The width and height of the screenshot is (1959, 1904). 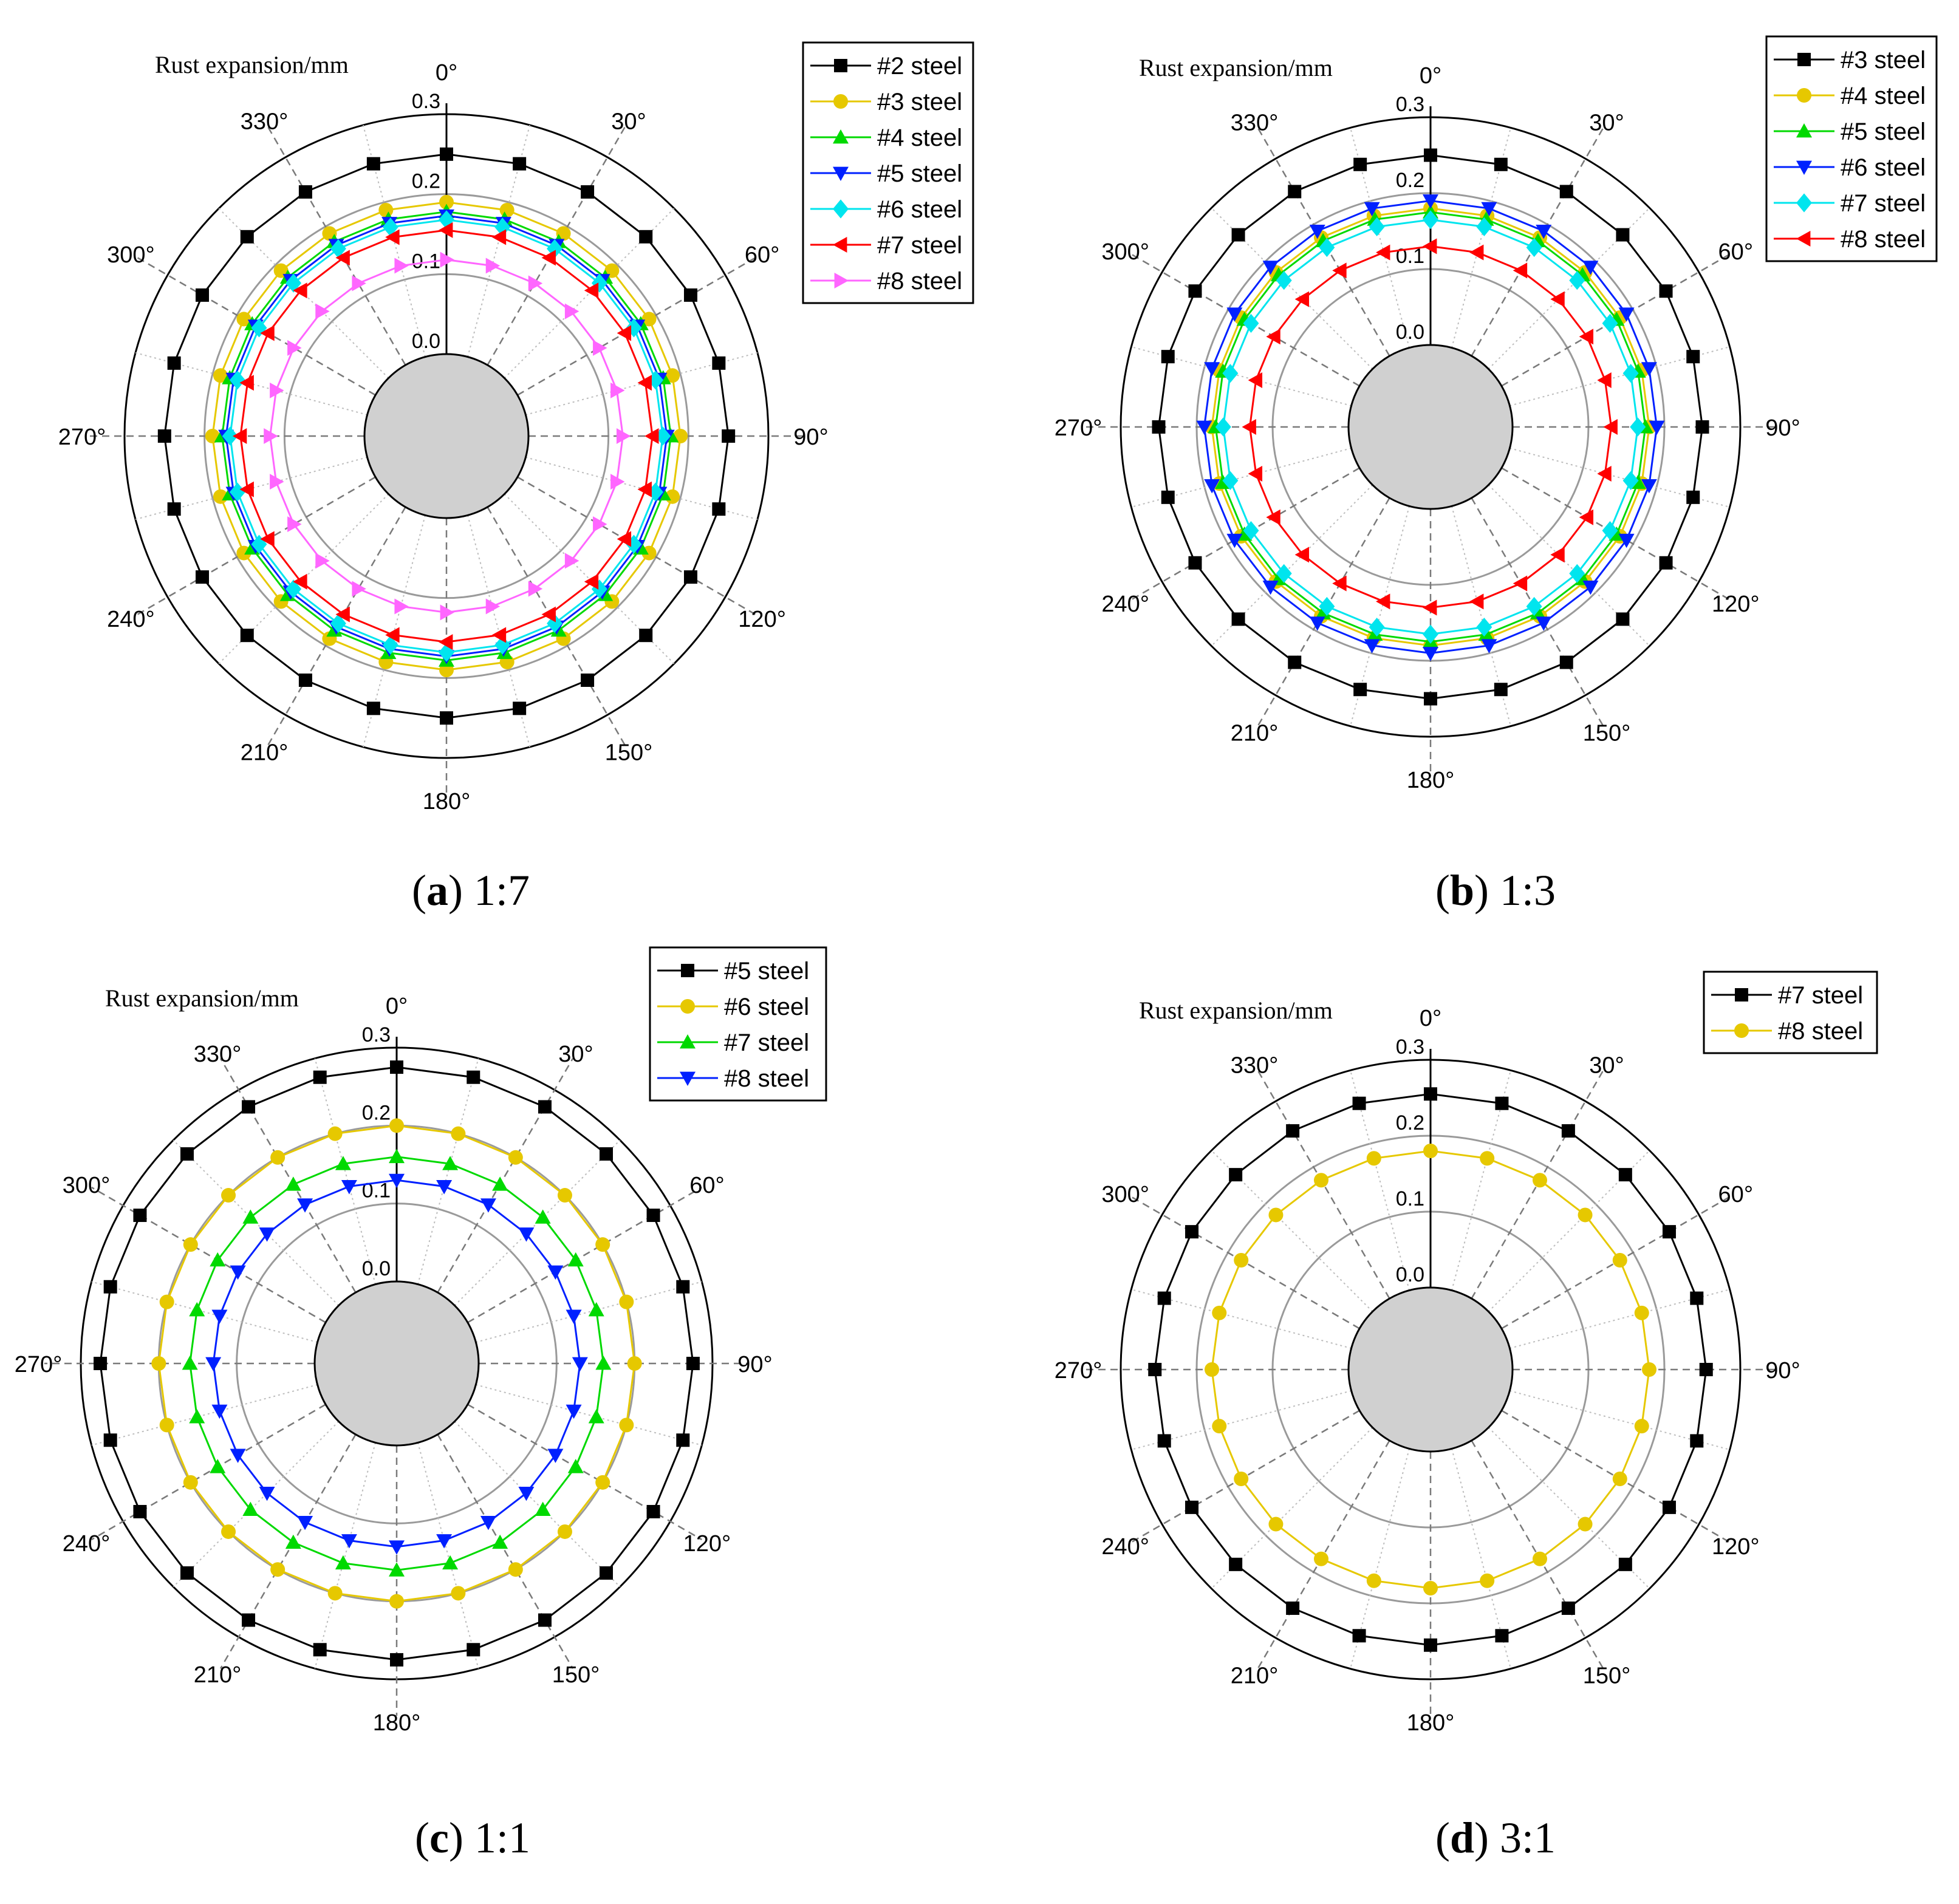 I want to click on radial-tick-label: 0.1, so click(x=1410, y=1198).